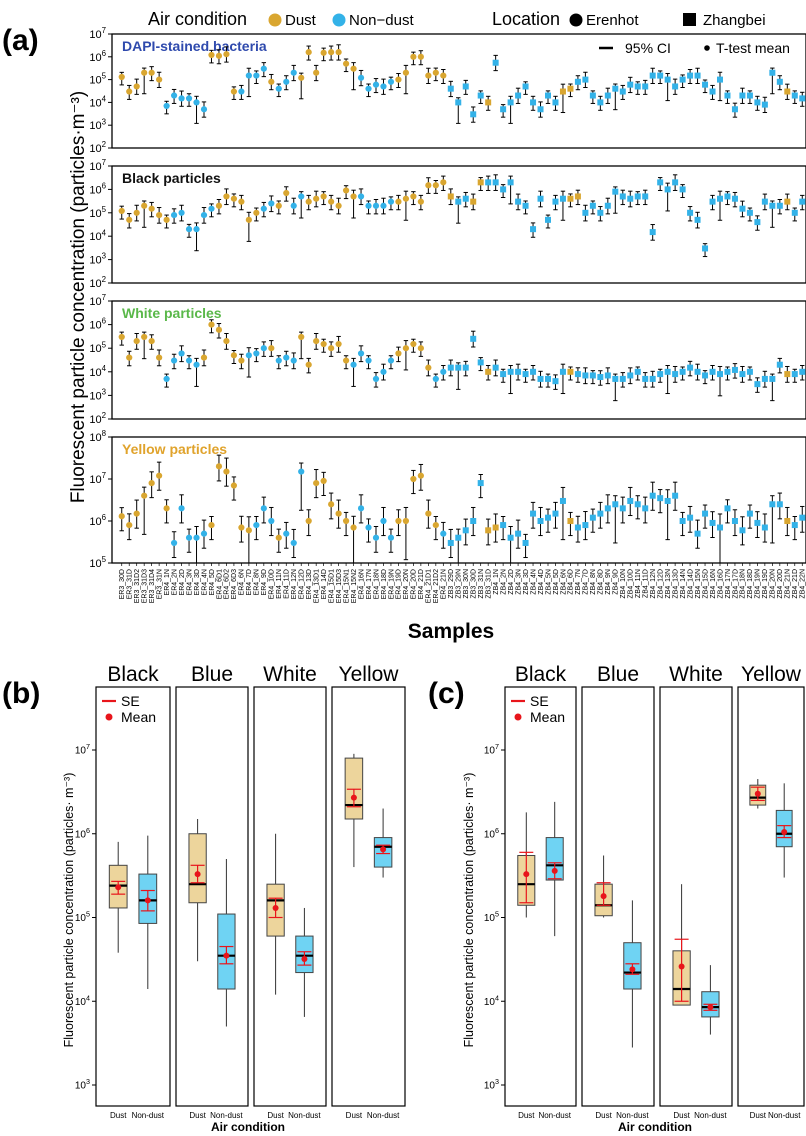  I want to click on x-tick-label: ZB4_15D, so click(705, 584).